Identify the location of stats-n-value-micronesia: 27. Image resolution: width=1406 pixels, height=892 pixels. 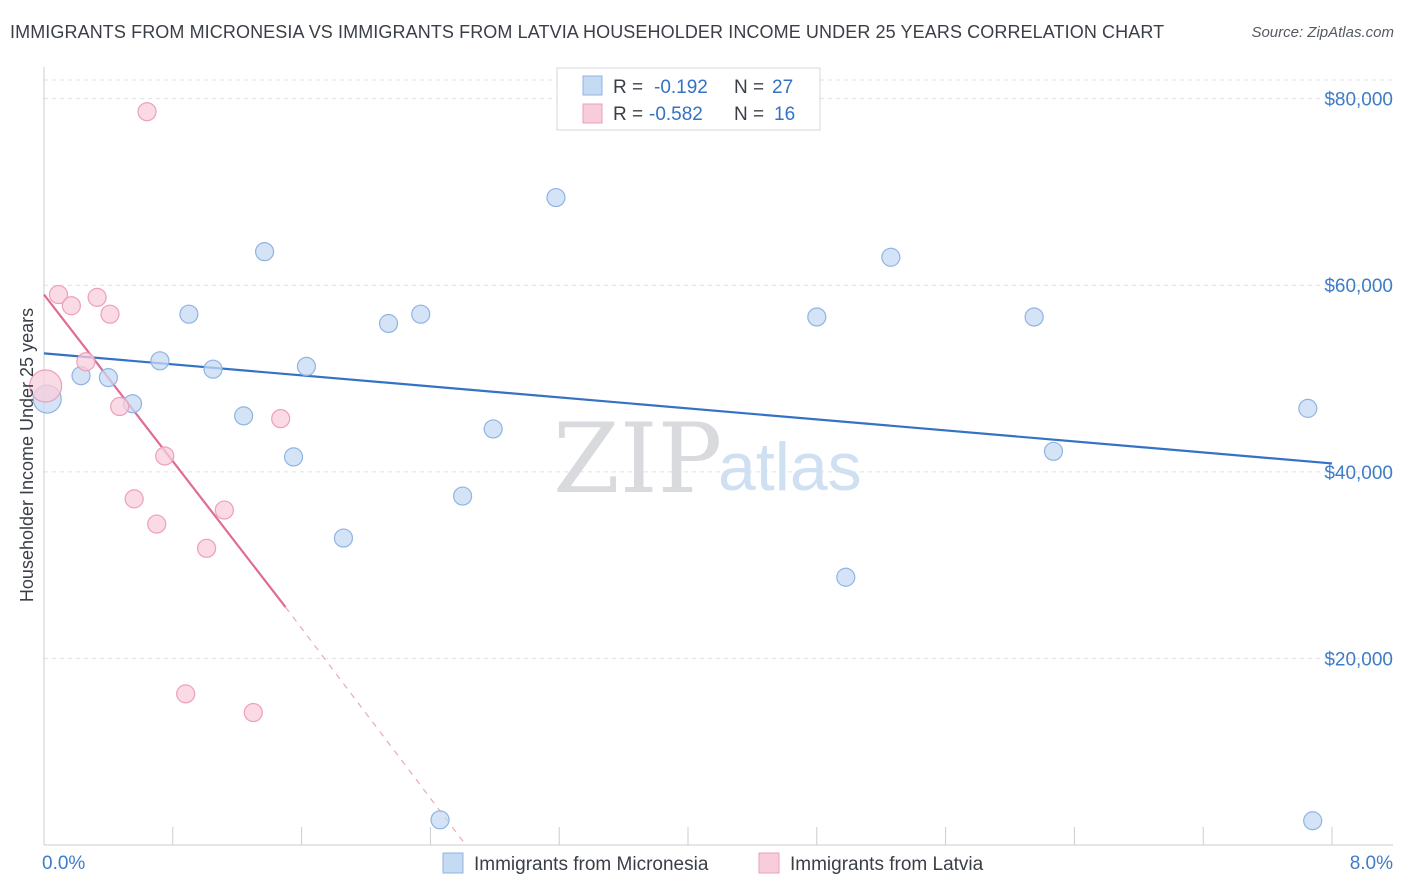
(782, 87).